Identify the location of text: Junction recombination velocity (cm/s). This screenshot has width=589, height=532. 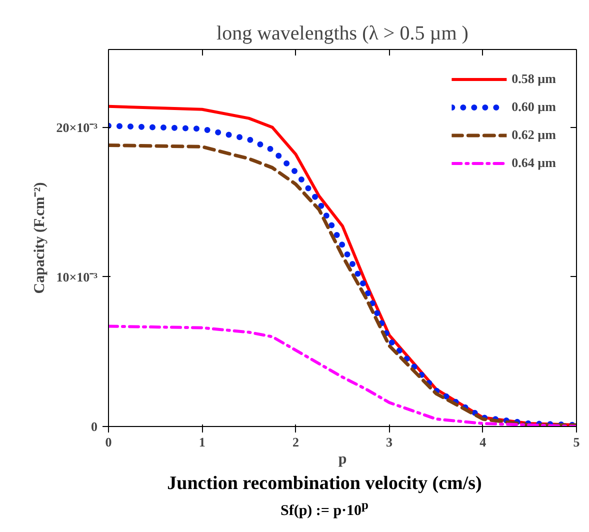
(324, 484).